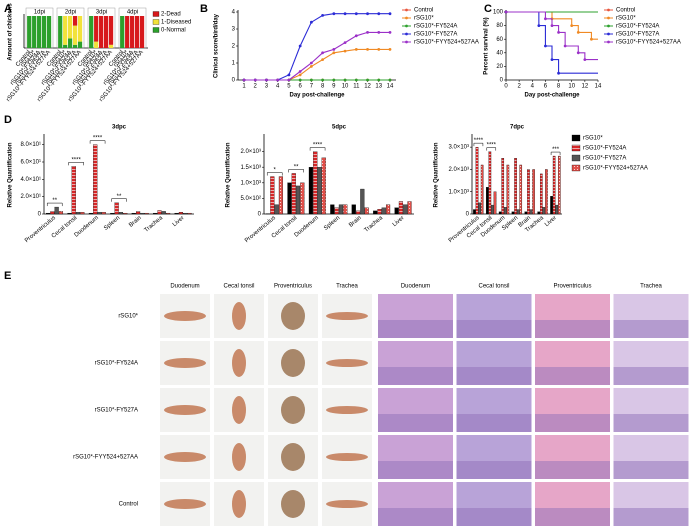 This screenshot has height=529, width=696. Describe the element at coordinates (332, 223) in the screenshot. I see `x-tick-label: Spleen` at that location.